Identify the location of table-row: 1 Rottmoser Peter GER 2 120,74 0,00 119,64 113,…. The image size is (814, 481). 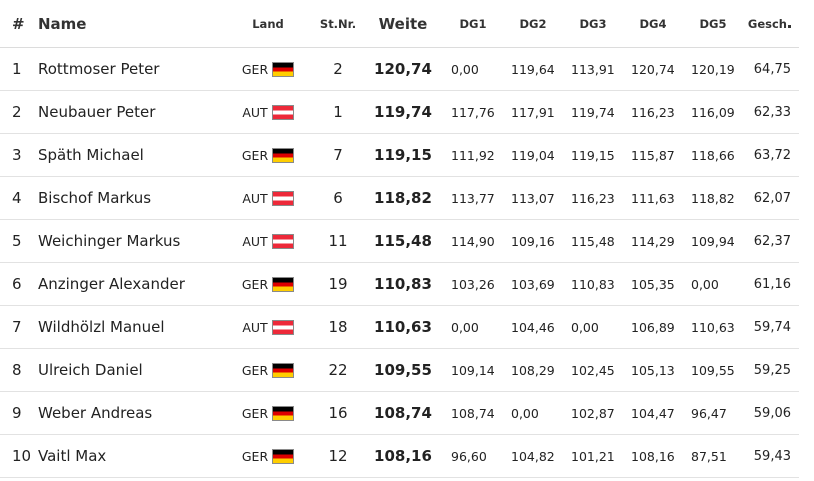
(399, 69).